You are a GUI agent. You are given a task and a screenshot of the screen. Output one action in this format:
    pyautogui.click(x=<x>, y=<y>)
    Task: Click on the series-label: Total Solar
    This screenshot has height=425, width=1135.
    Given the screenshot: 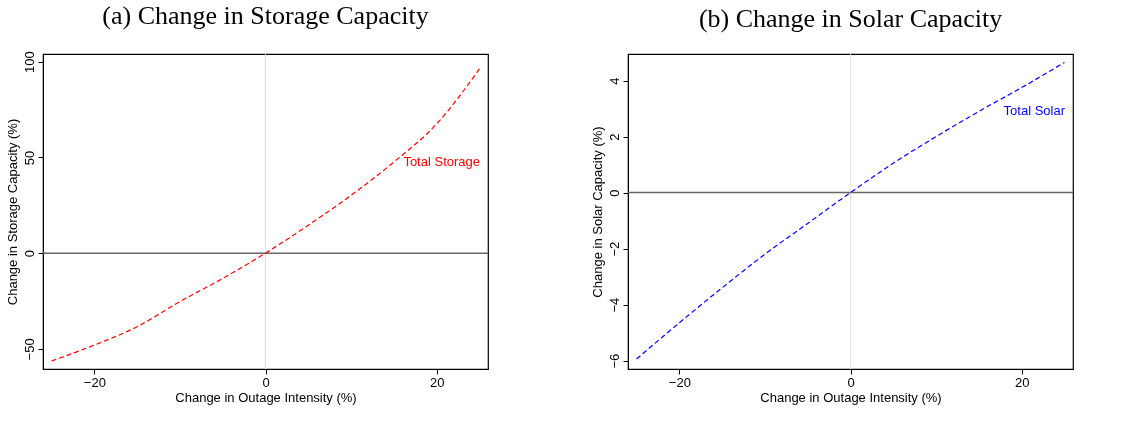 What is the action you would take?
    pyautogui.click(x=1034, y=111)
    